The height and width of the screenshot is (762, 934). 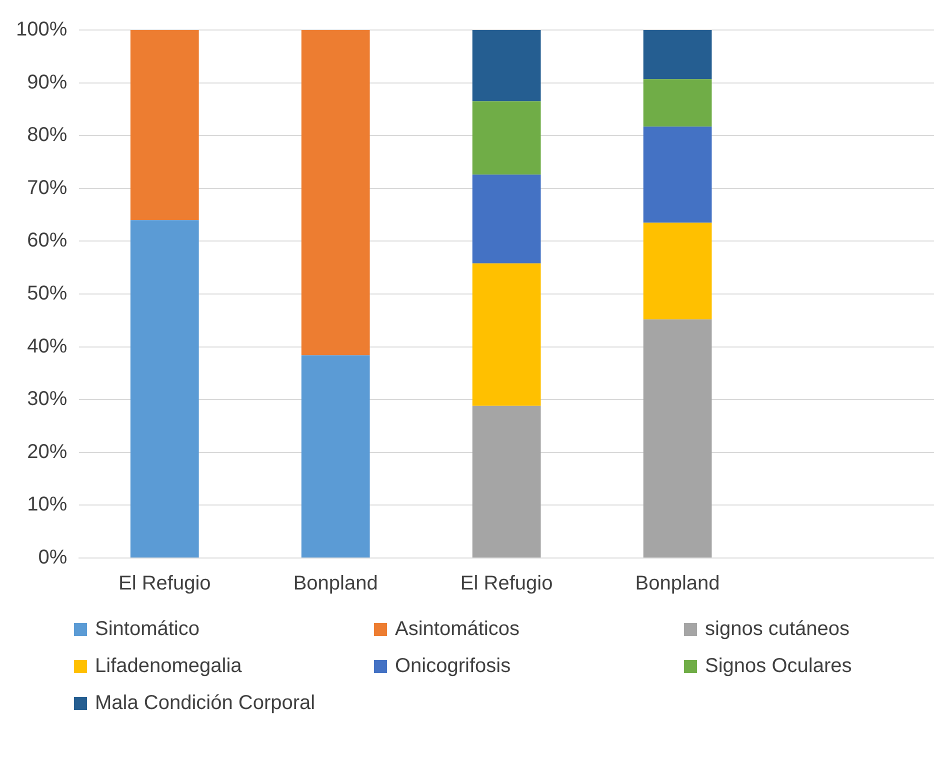 I want to click on legend-label: Mala Condición Corporal, so click(x=205, y=703).